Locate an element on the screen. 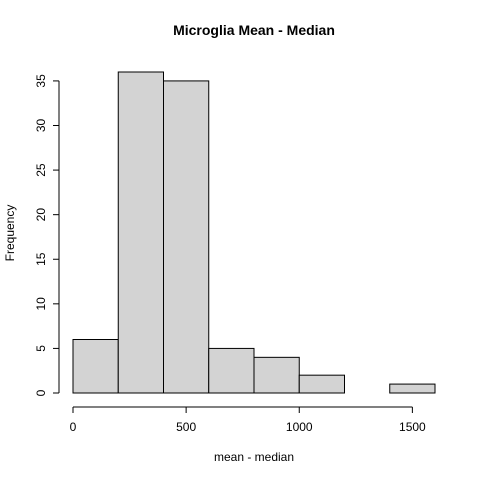 The height and width of the screenshot is (480, 480). y-tick-label: 5 is located at coordinates (41, 348).